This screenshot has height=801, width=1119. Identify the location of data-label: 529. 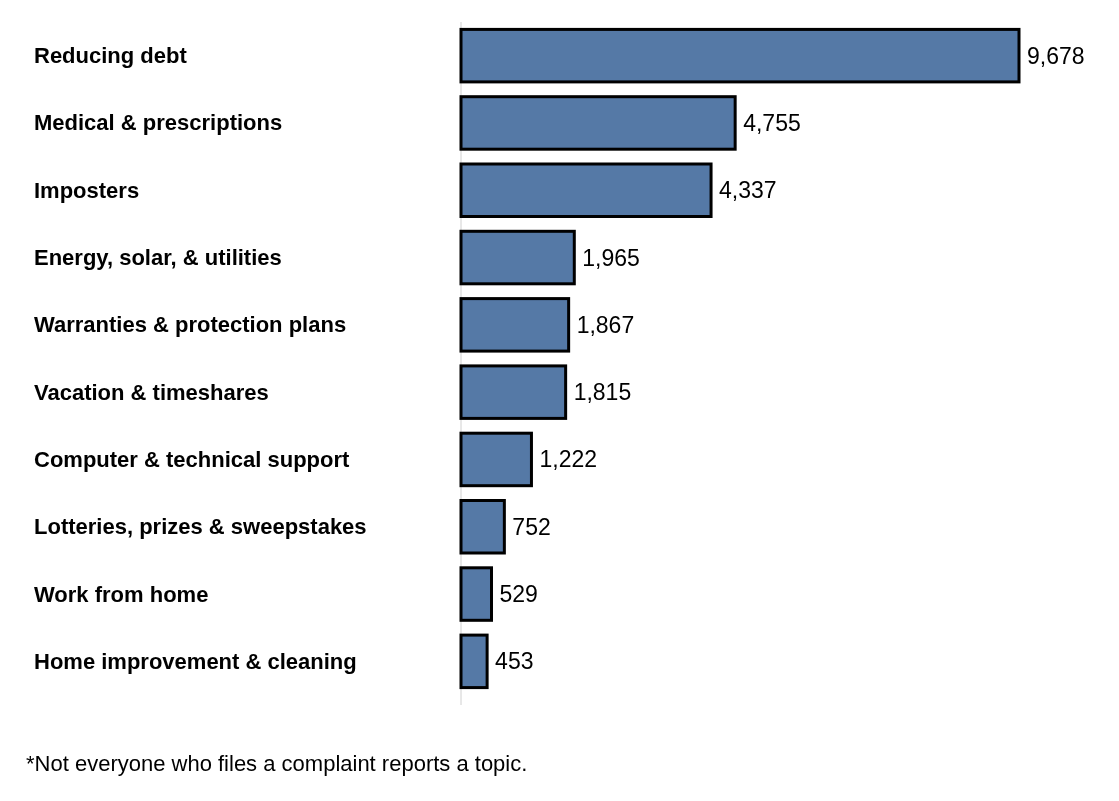
(518, 594).